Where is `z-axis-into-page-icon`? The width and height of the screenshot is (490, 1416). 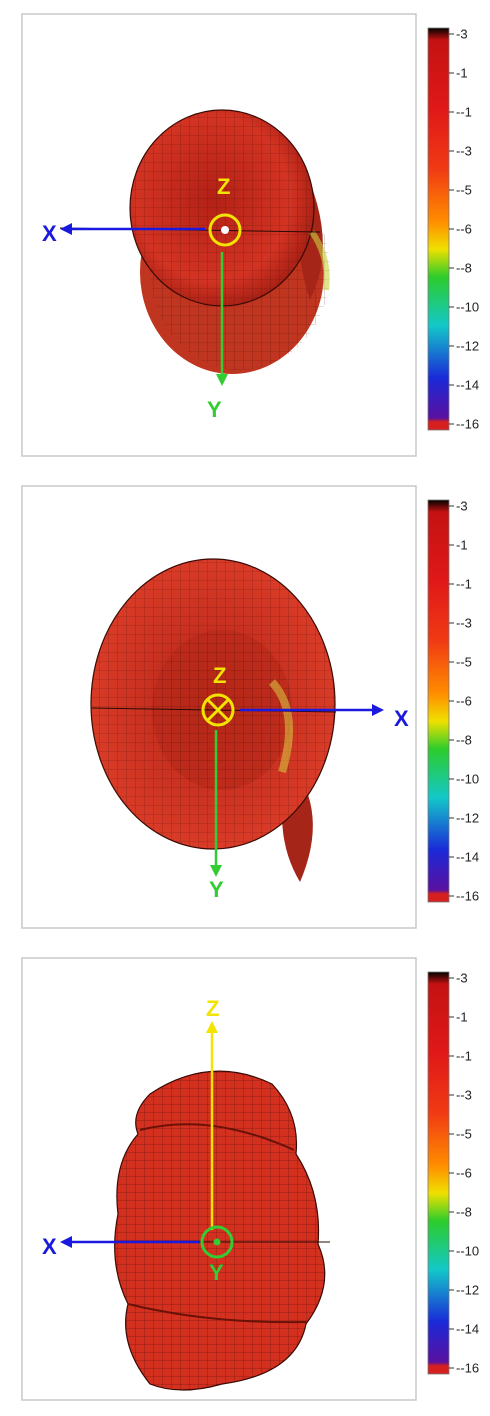 z-axis-into-page-icon is located at coordinates (218, 710).